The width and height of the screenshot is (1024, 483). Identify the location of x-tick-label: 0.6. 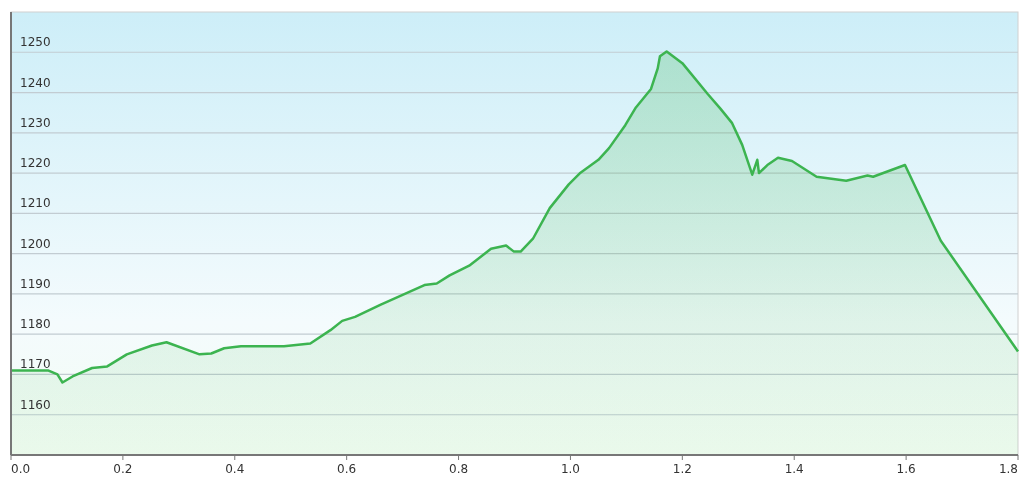
(347, 469).